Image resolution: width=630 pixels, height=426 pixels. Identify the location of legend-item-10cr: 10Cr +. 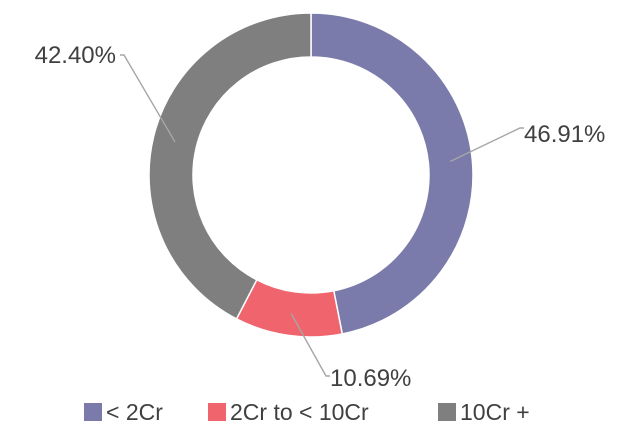
(484, 412).